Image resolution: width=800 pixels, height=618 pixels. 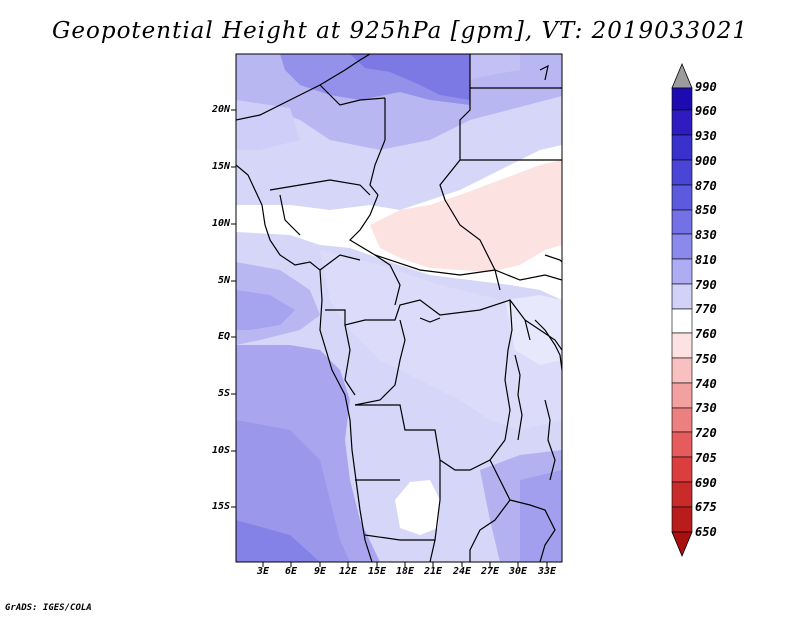 I want to click on colorbar-label: 705, so click(x=706, y=458).